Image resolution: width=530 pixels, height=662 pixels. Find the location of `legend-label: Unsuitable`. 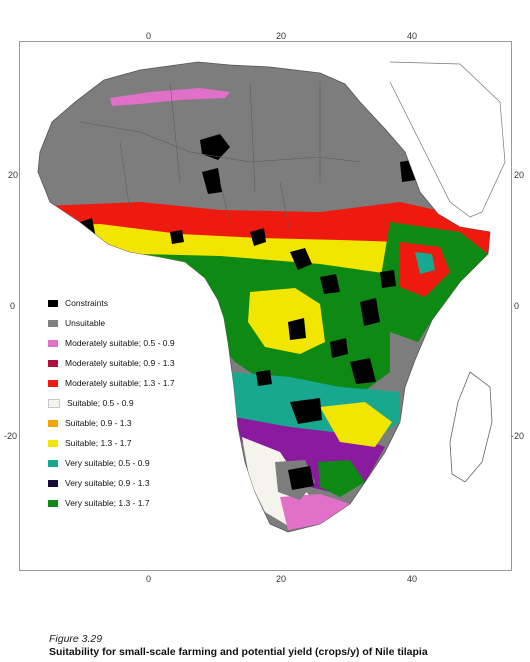

legend-label: Unsuitable is located at coordinates (85, 323).